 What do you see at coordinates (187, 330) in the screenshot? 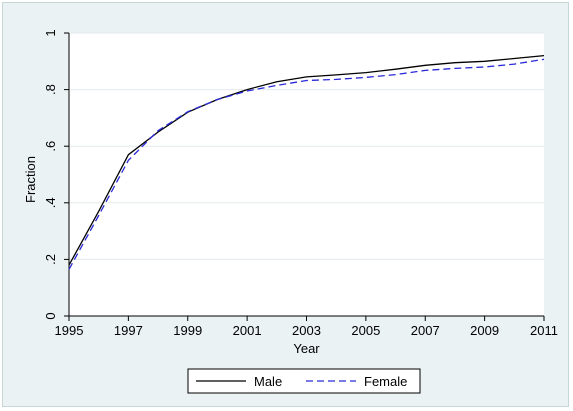
I see `x-tick-label: 1999` at bounding box center [187, 330].